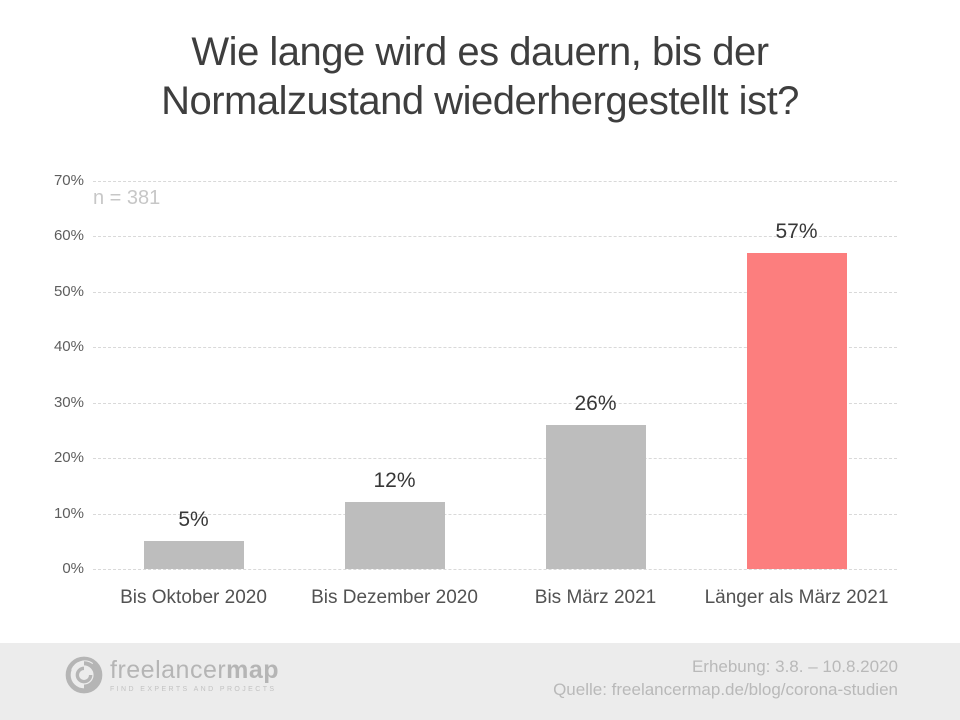 Image resolution: width=960 pixels, height=720 pixels. What do you see at coordinates (796, 411) in the screenshot?
I see `bar-Länger als März 2021` at bounding box center [796, 411].